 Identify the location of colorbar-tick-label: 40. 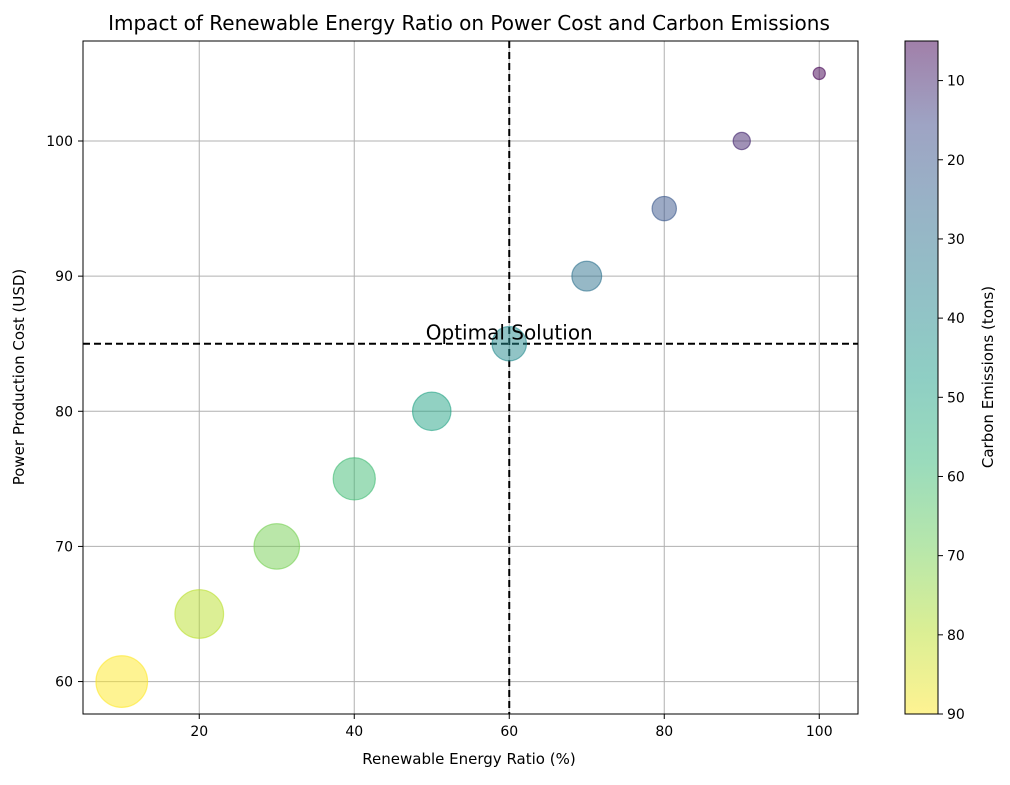
(956, 319).